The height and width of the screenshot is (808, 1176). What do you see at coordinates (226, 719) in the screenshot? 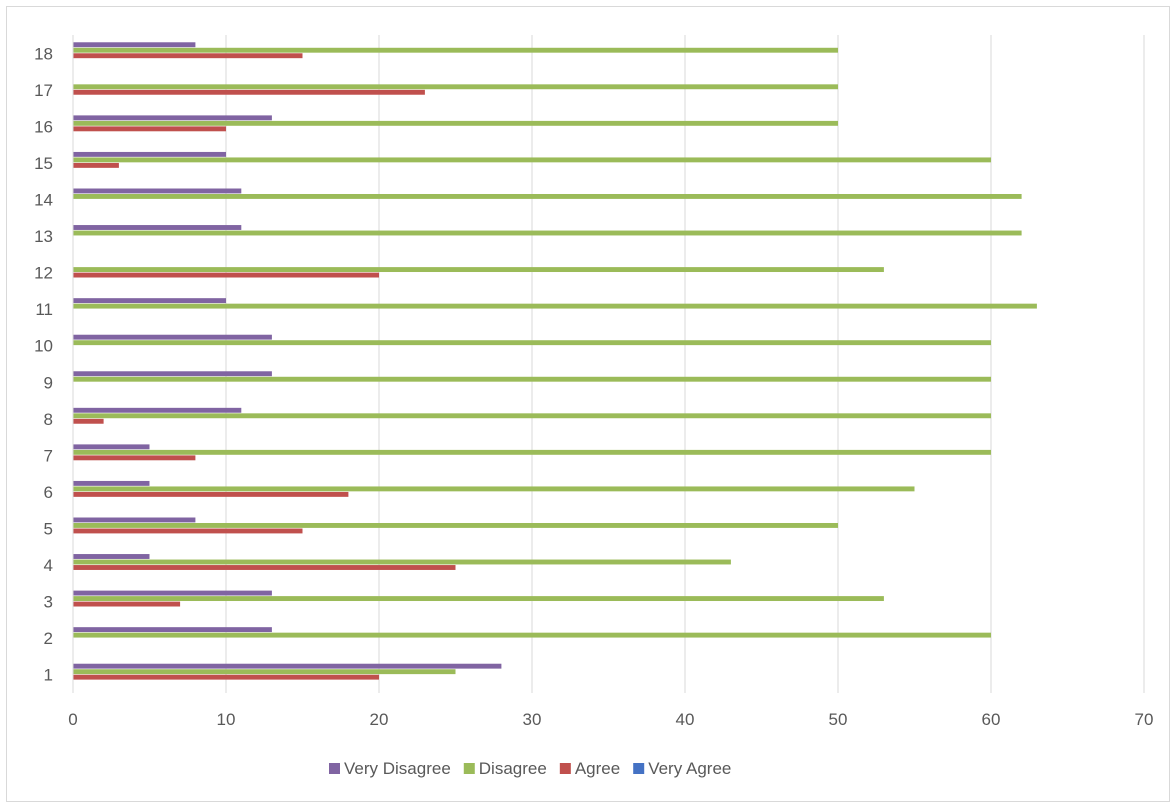
I see `x-tick-label: 10` at bounding box center [226, 719].